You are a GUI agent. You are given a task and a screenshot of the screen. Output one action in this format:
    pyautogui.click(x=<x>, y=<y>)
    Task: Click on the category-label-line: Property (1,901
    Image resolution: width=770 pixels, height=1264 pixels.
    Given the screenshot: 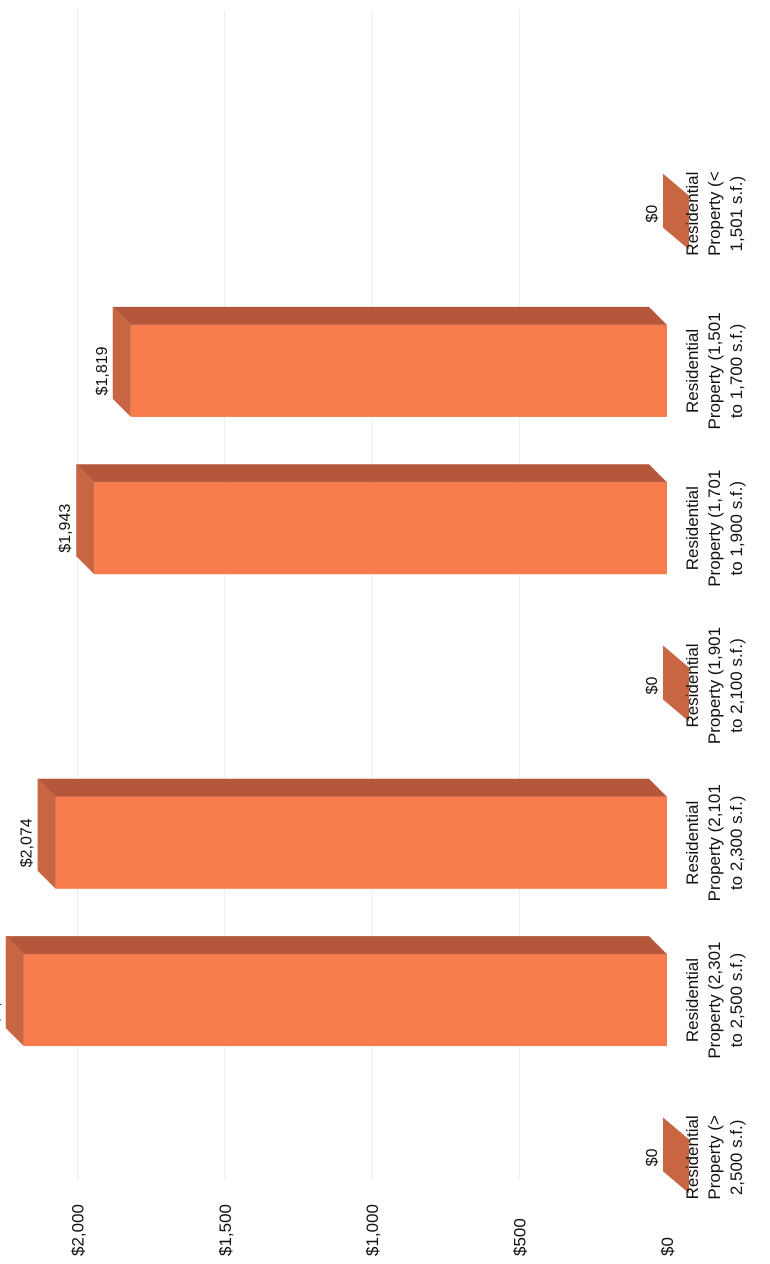 What is the action you would take?
    pyautogui.click(x=714, y=685)
    